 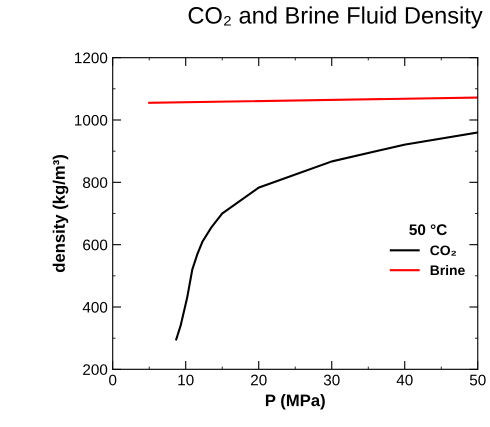 What do you see at coordinates (91, 120) in the screenshot?
I see `y-tick-label: 1000` at bounding box center [91, 120].